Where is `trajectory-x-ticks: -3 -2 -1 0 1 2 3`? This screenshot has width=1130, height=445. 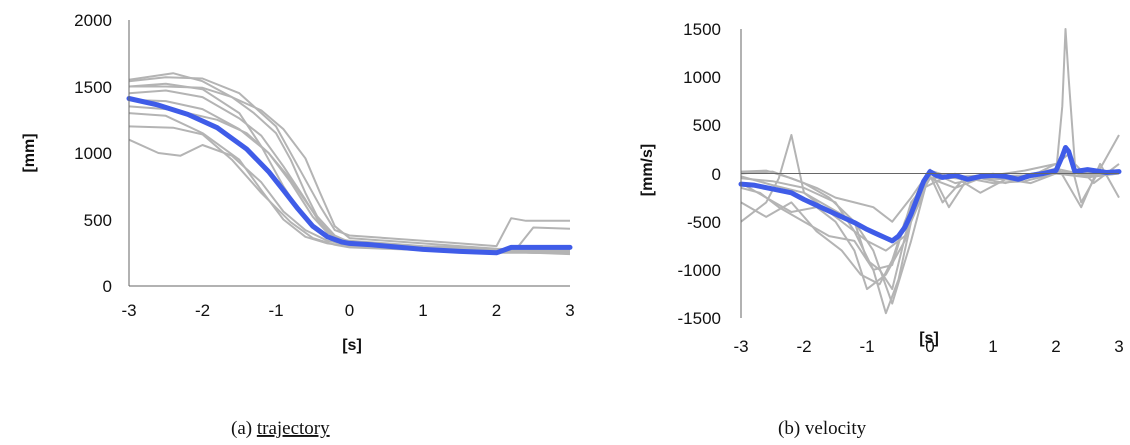
trajectory-x-ticks: -3 -2 -1 0 1 2 3 is located at coordinates (347, 310).